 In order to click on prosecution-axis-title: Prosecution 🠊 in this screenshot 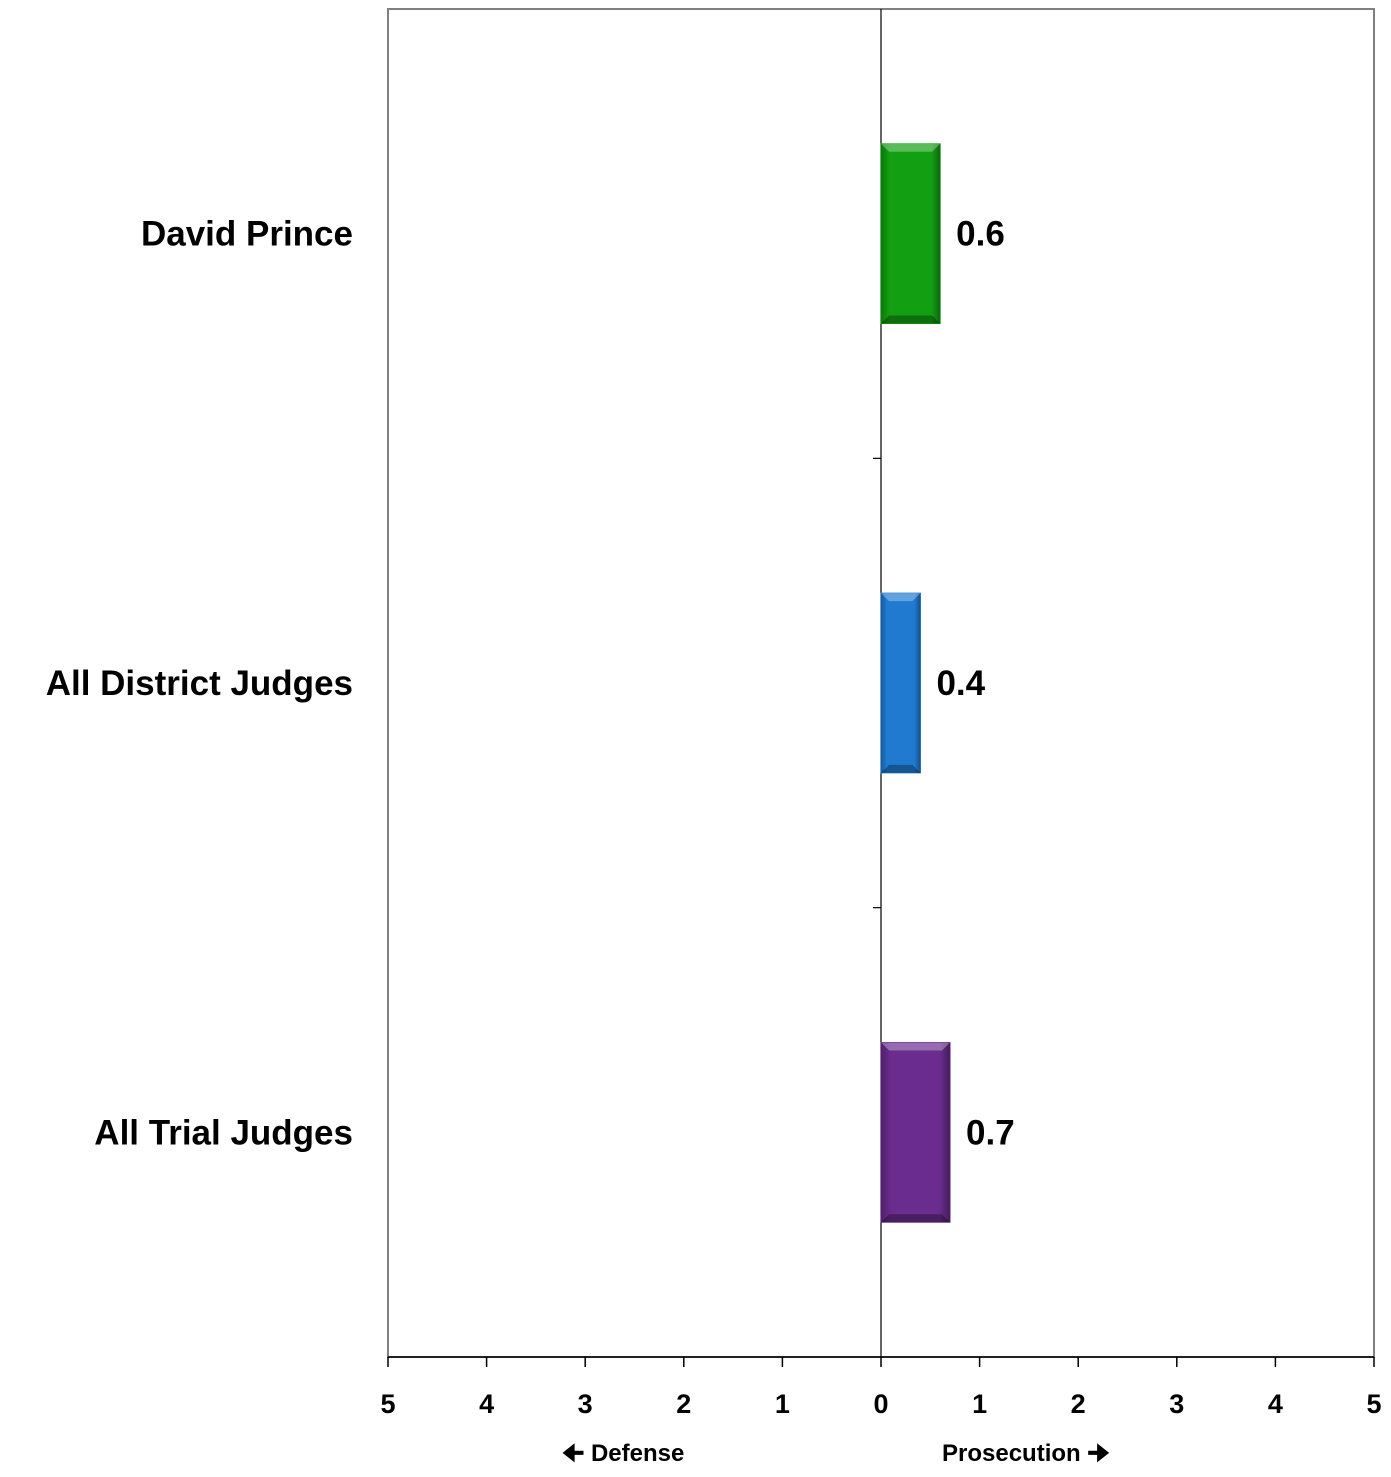, I will do `click(1026, 1456)`.